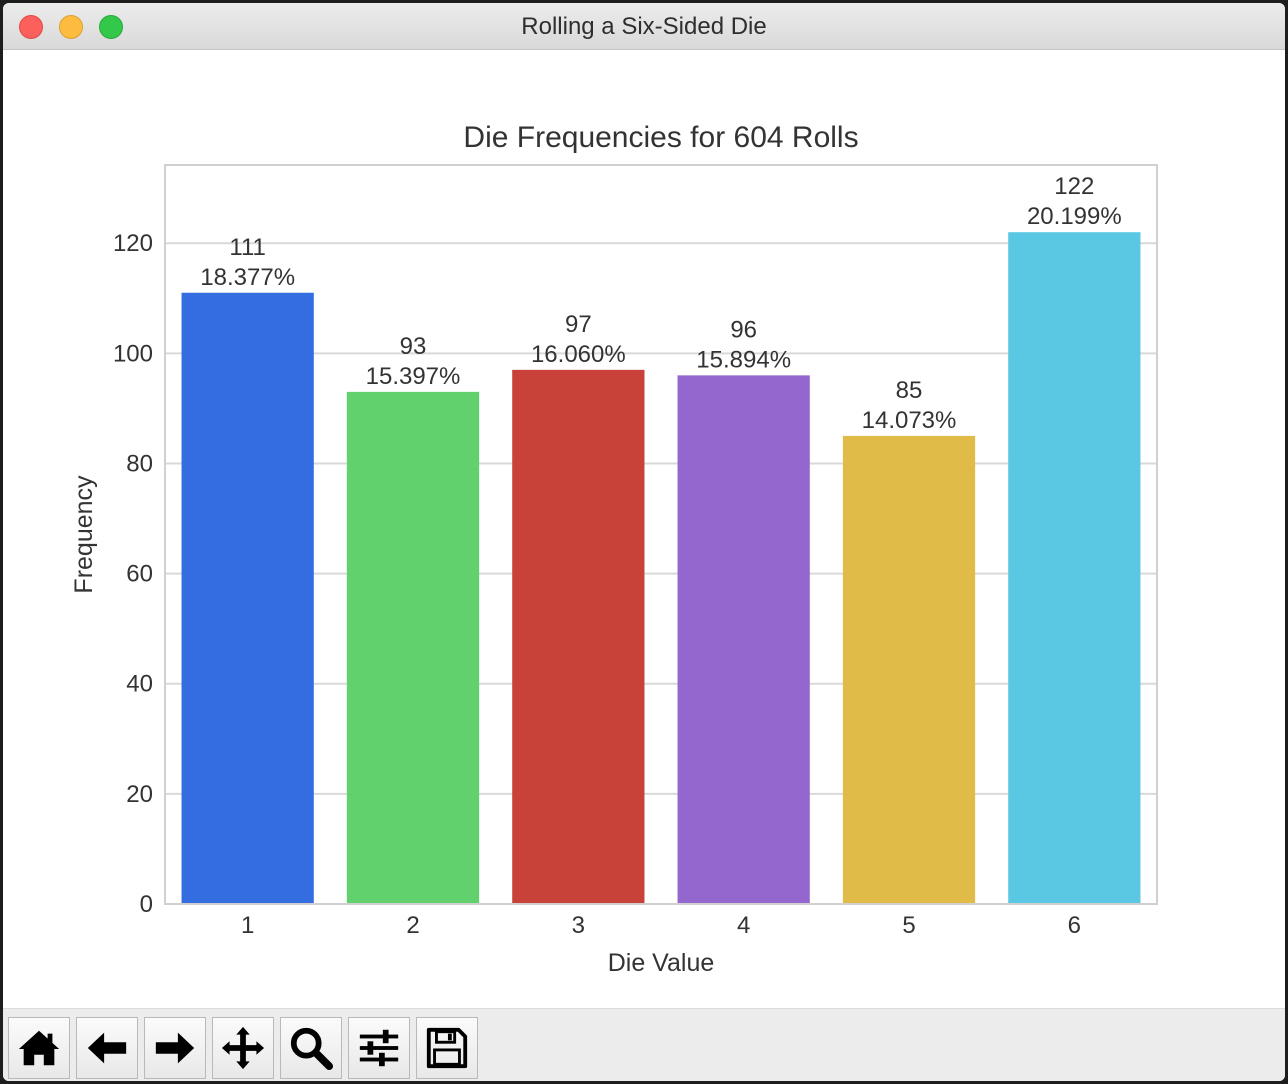  I want to click on bar-percent-label: 18.377%, so click(247, 277).